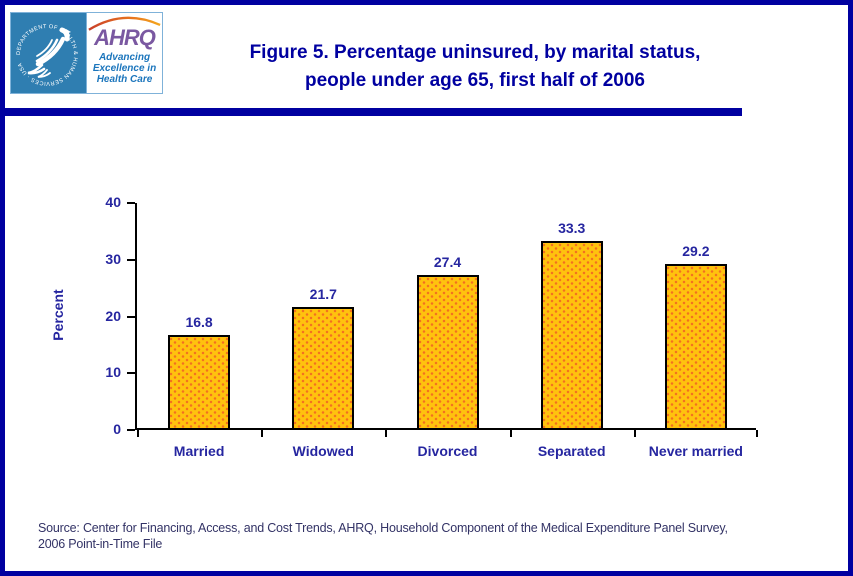 The height and width of the screenshot is (576, 853). I want to click on value-label-married: 16.8, so click(199, 321).